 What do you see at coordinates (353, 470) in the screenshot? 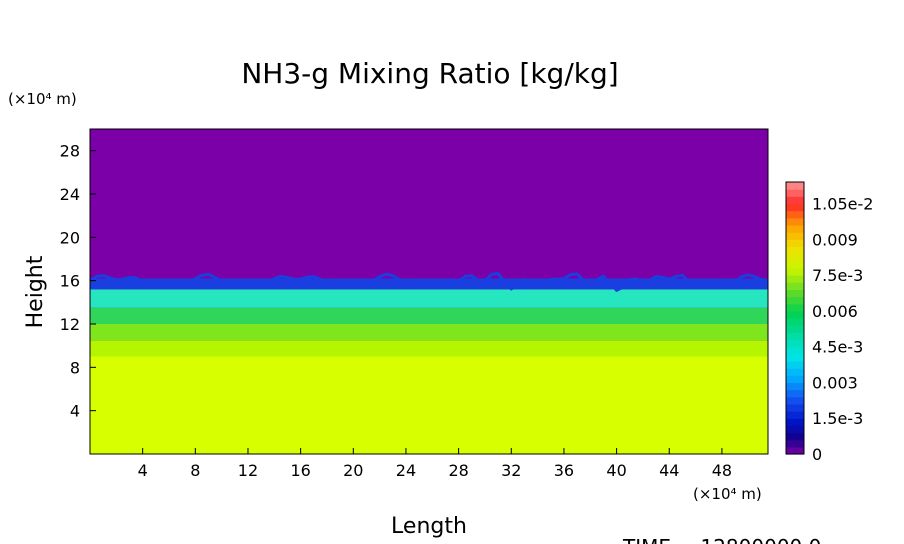
I see `x-tick-label-4: 20` at bounding box center [353, 470].